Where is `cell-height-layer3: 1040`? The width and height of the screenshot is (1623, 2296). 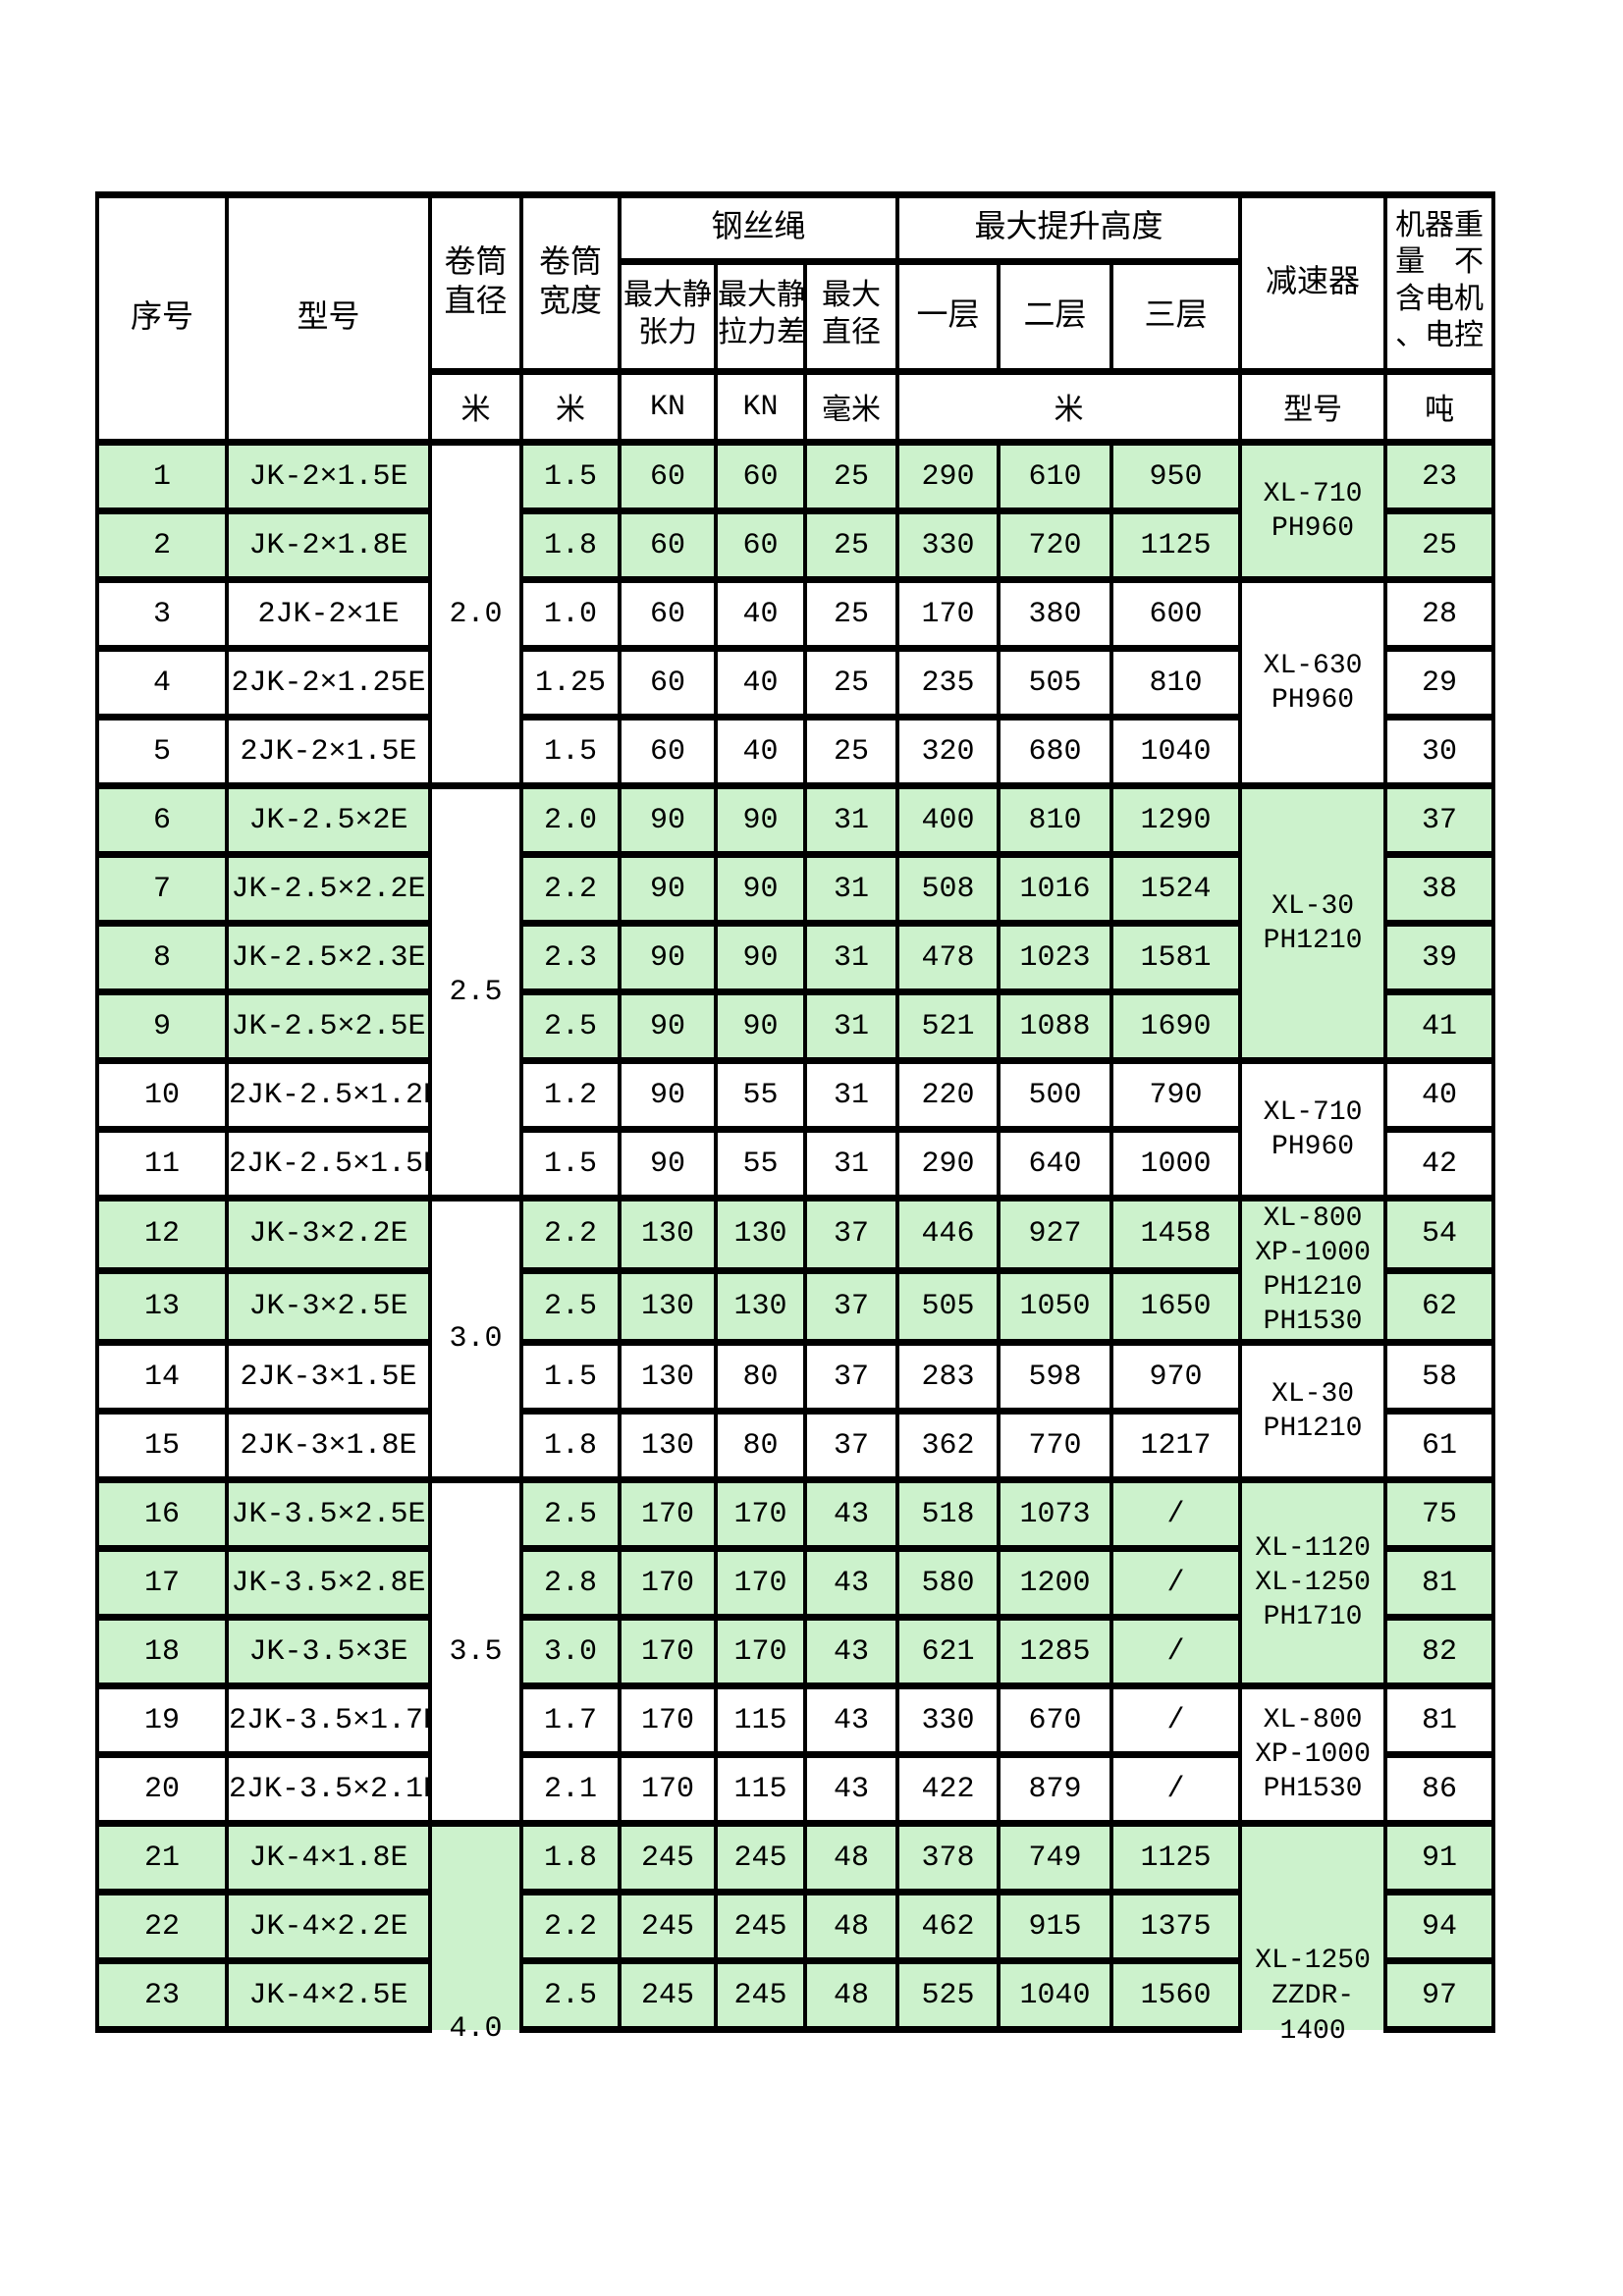
cell-height-layer3: 1040 is located at coordinates (1176, 751).